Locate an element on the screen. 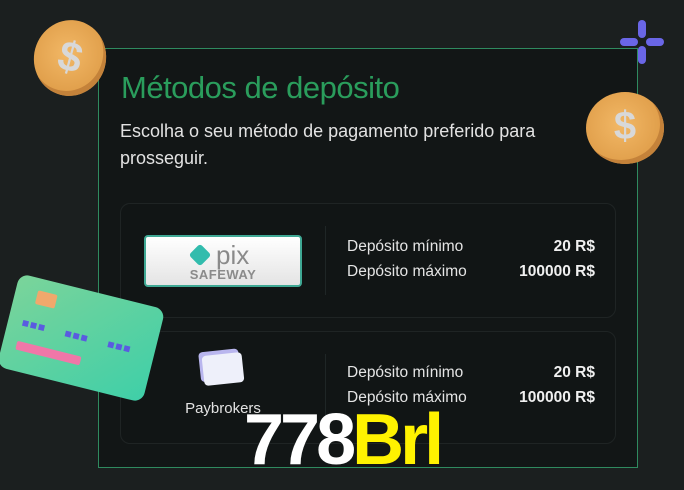 The width and height of the screenshot is (684, 490). dollar-coin-icon: $ is located at coordinates (625, 128).